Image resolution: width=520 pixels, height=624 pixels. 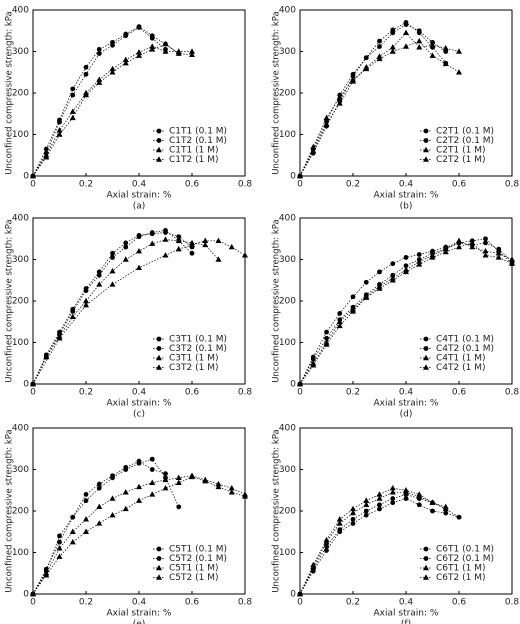 I want to click on legend-label: C5T1 (1 M), so click(x=193, y=569).